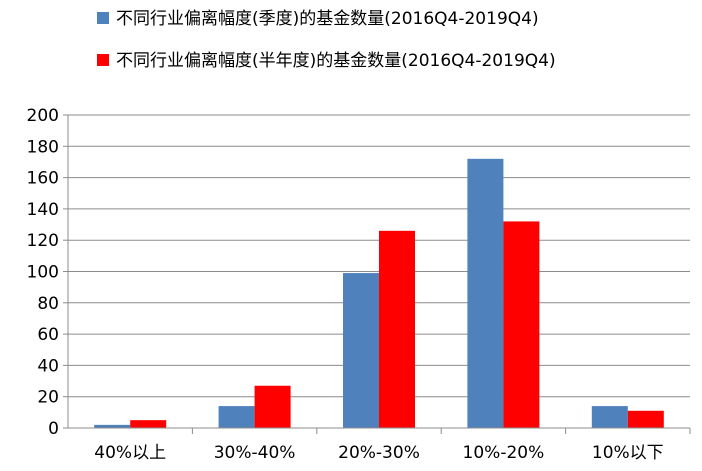  I want to click on legend-label-series2: 不同行业偏离幅度(半年度)的基金数量(2016Q4-2019Q4), so click(336, 61).